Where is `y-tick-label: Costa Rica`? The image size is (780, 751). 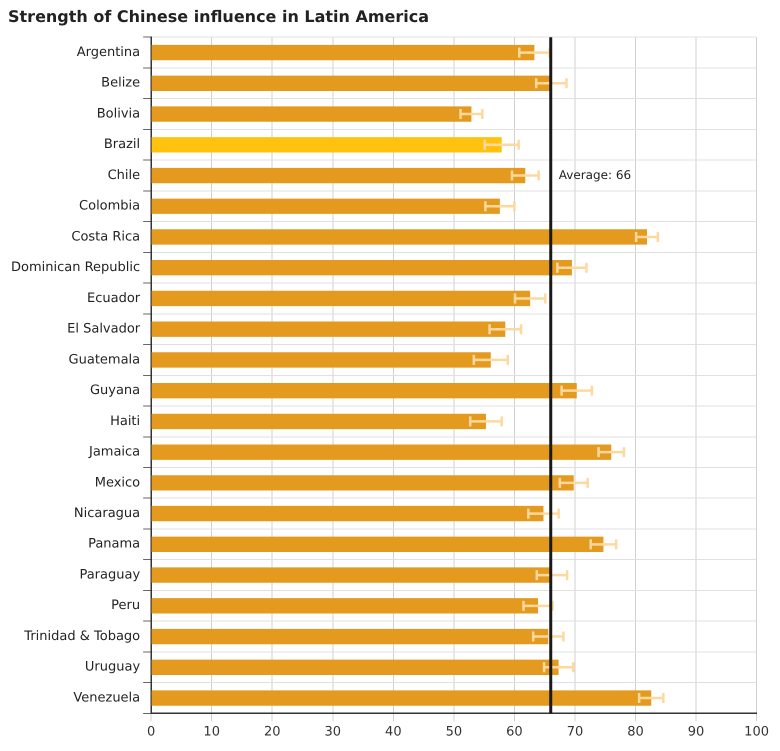 y-tick-label: Costa Rica is located at coordinates (105, 236).